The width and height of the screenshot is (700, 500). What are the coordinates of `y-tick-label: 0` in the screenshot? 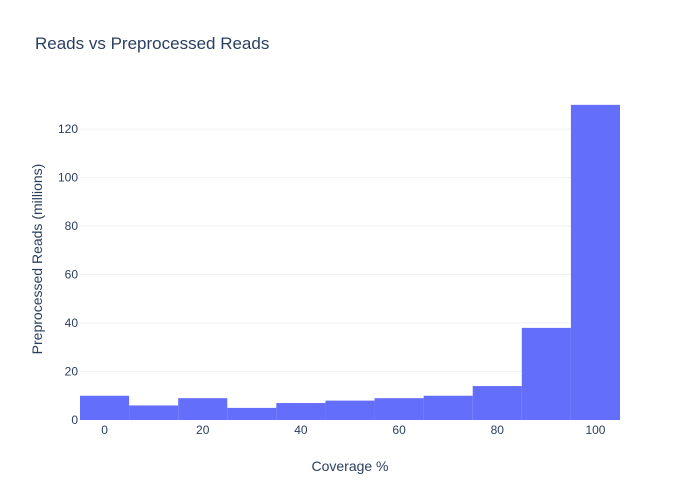 It's located at (74, 420).